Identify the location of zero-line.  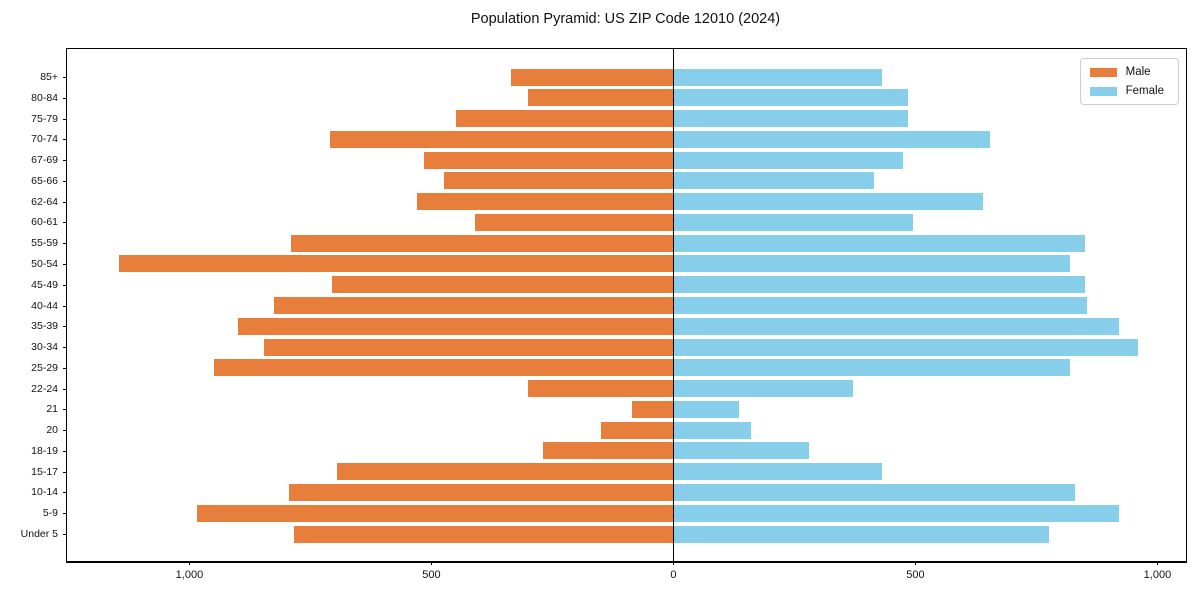
(673, 305).